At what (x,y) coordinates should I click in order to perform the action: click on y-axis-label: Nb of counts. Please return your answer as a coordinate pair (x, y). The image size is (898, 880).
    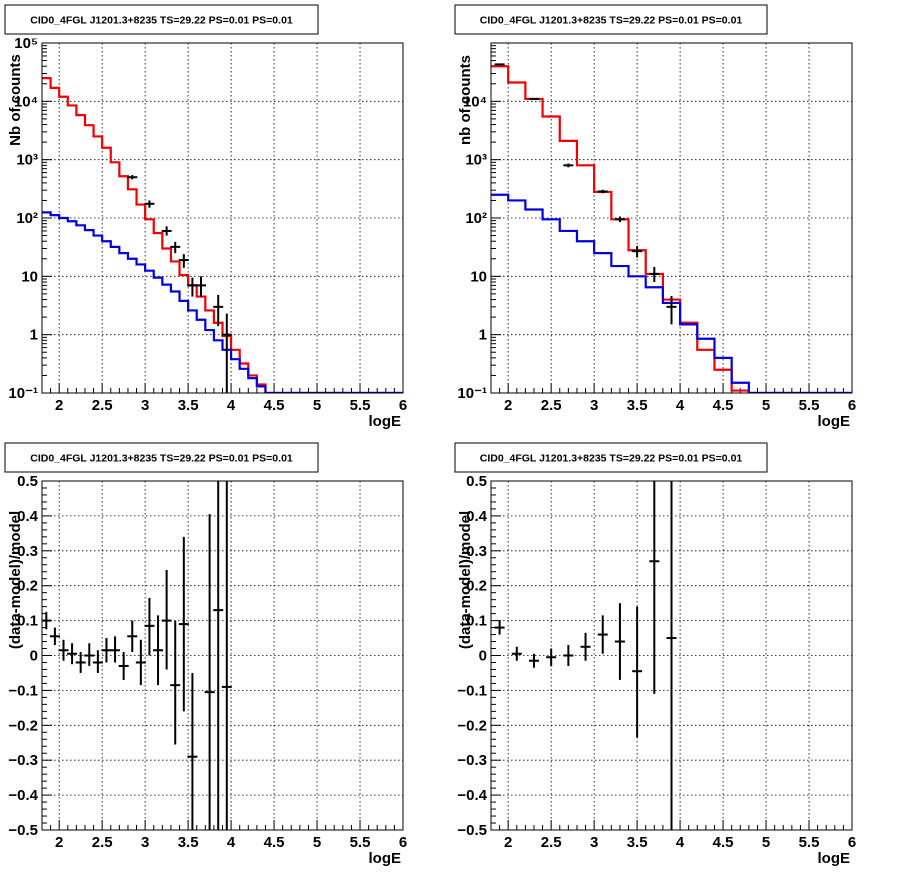
    Looking at the image, I should click on (15, 100).